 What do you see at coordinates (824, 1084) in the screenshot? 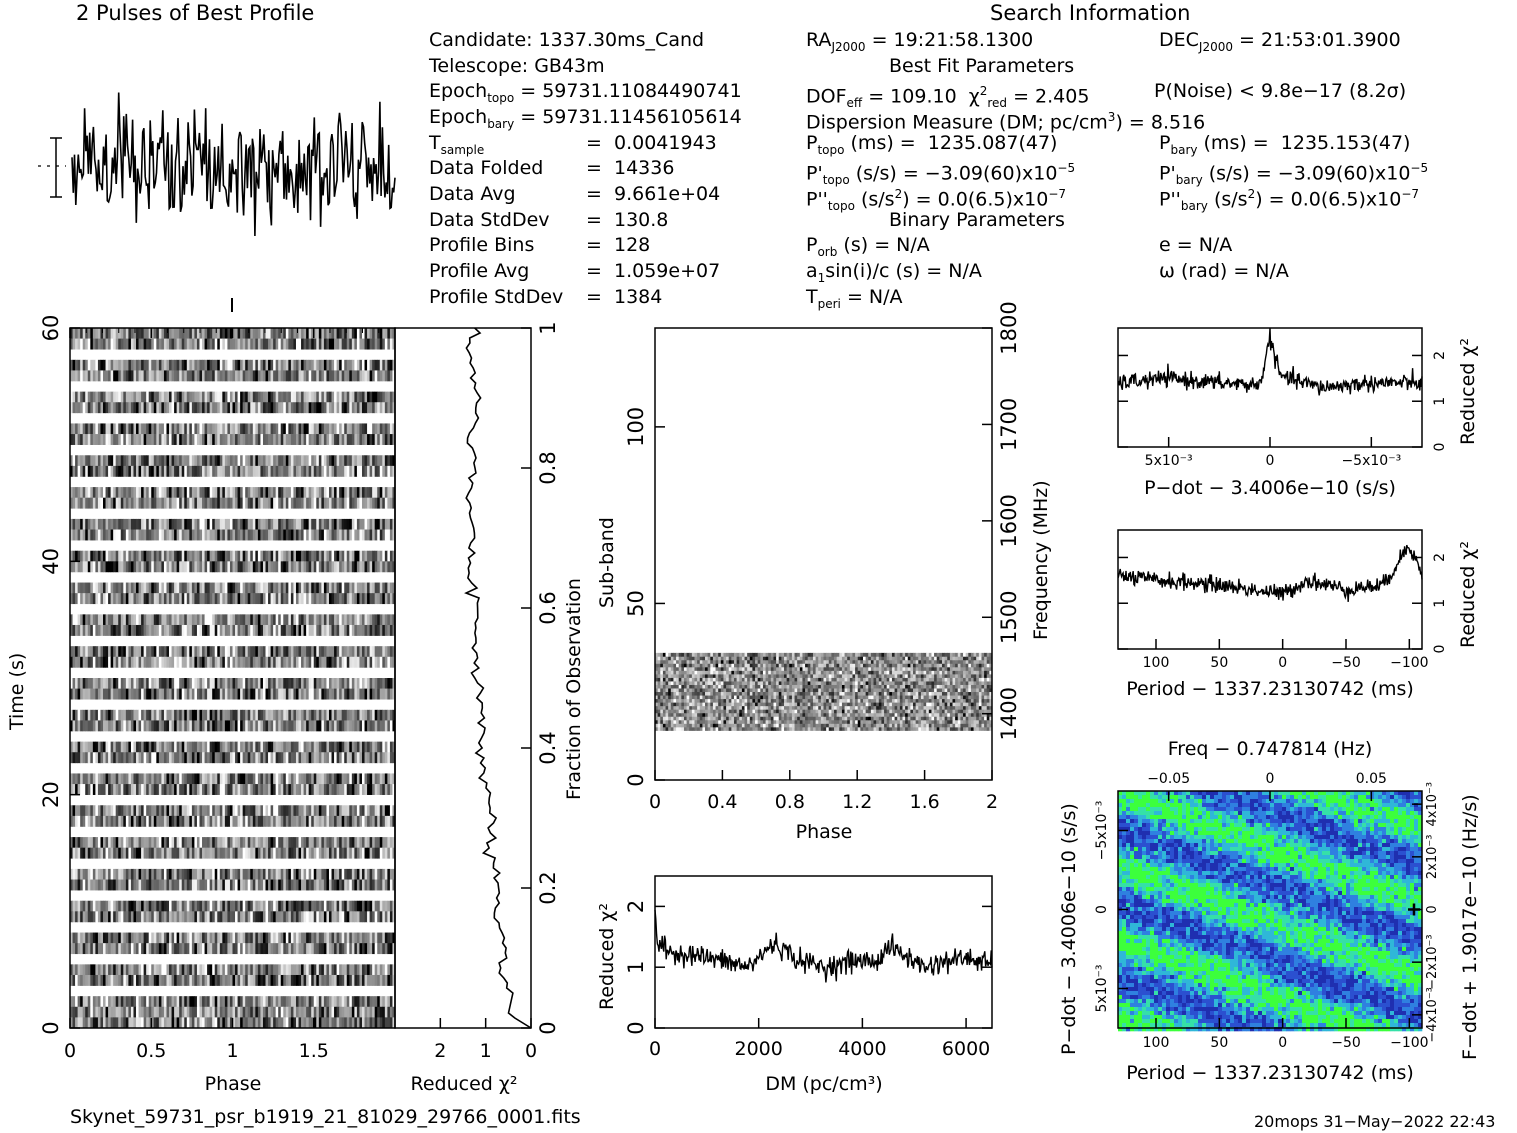
I see `dm-xlabel: DM (pc/cm³)` at bounding box center [824, 1084].